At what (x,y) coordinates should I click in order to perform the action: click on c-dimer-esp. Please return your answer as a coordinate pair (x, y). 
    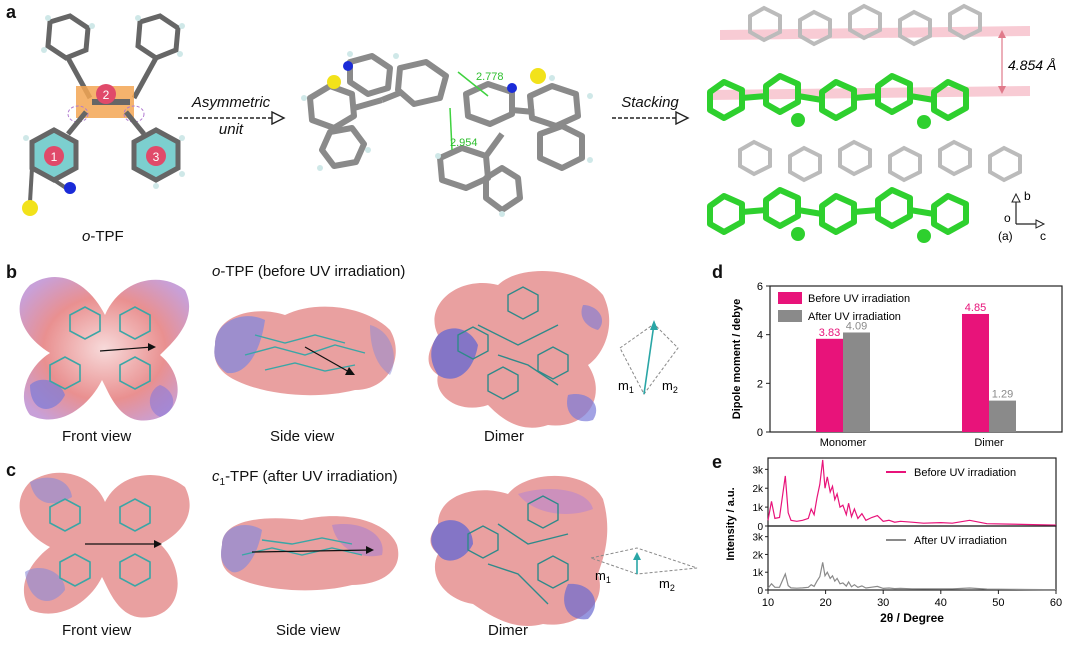
    Looking at the image, I should click on (519, 550).